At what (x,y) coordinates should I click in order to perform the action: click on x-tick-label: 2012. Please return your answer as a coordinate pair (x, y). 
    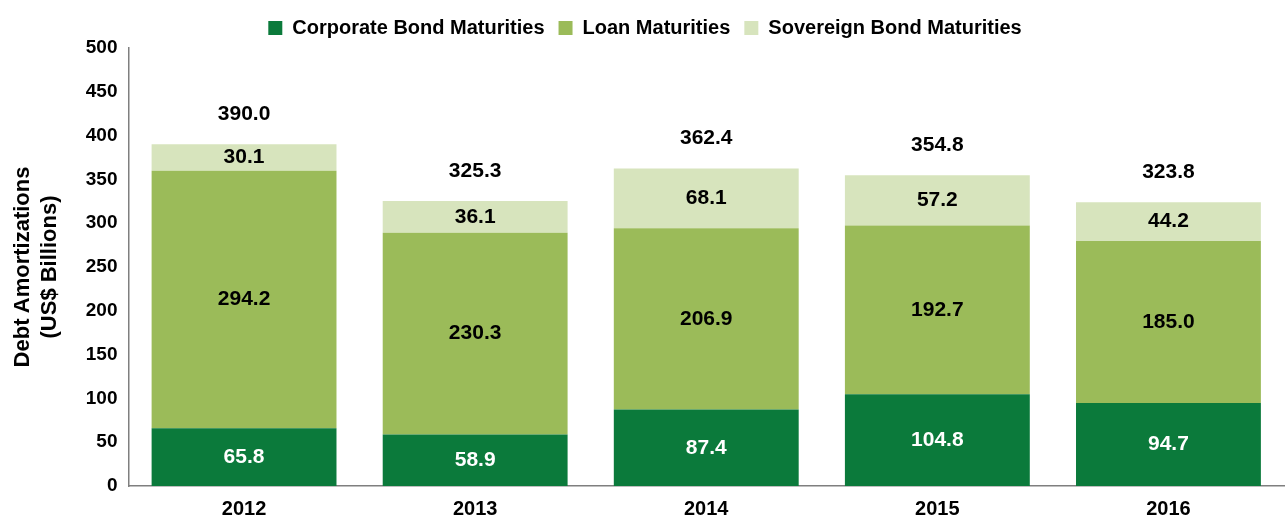
    Looking at the image, I should click on (244, 507).